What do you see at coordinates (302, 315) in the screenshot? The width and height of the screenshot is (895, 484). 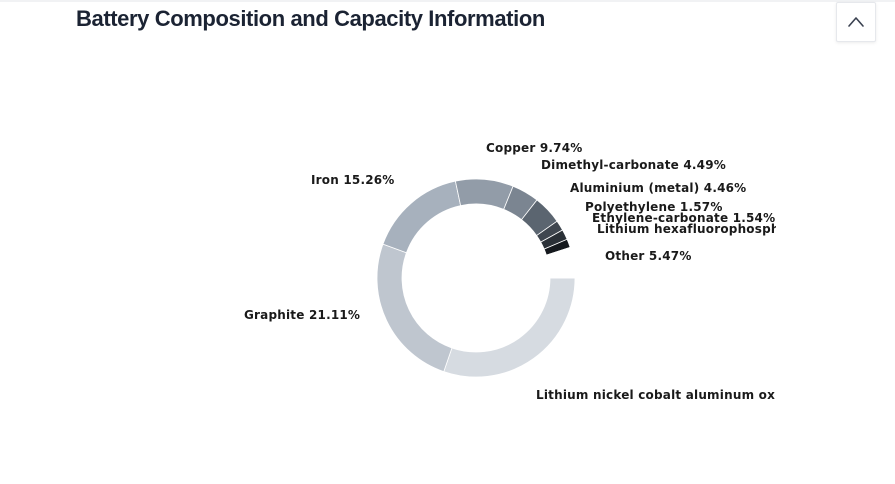 I see `label-graphite: Graphite 21.11%` at bounding box center [302, 315].